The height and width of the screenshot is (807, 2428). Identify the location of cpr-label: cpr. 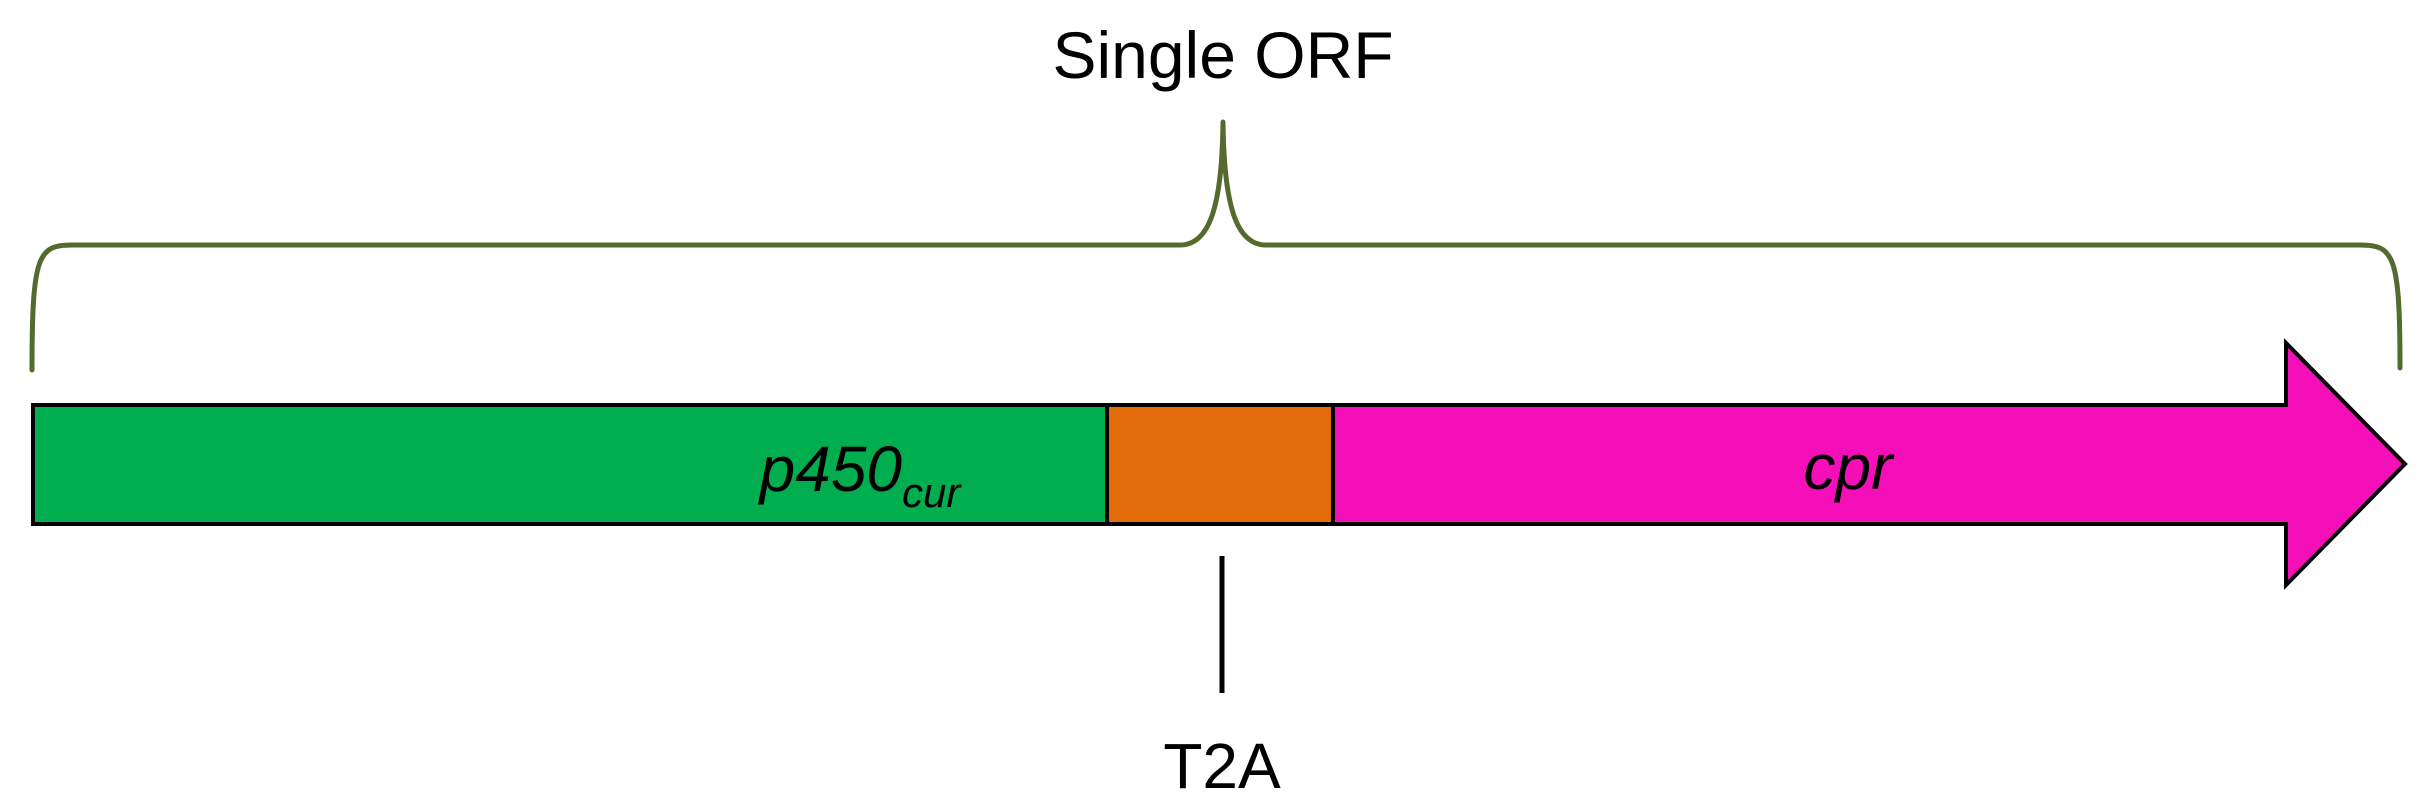
(1850, 467).